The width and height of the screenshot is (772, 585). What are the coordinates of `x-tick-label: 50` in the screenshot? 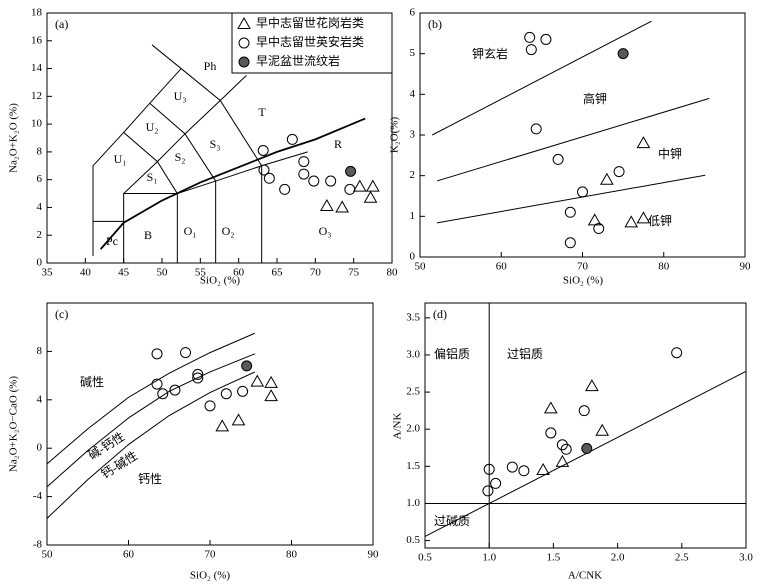 It's located at (48, 555).